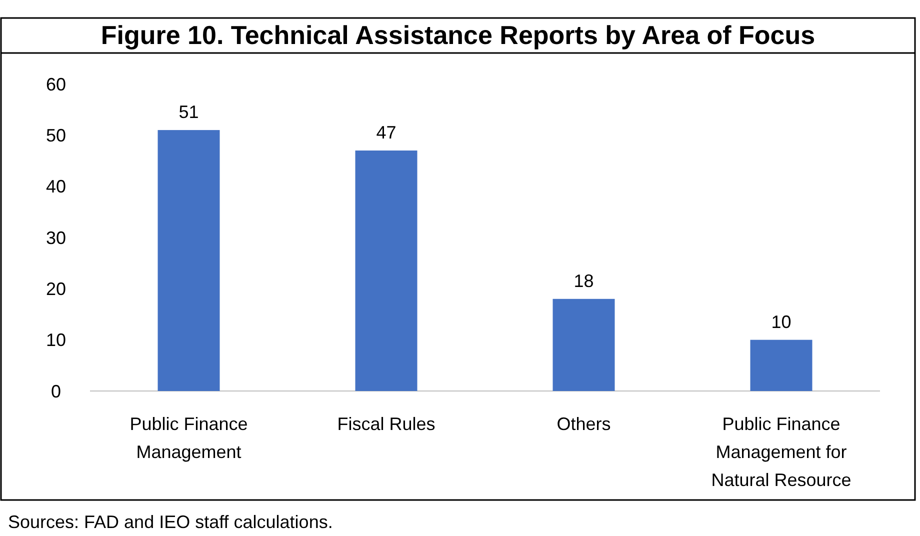  What do you see at coordinates (56, 84) in the screenshot?
I see `y-tick-label: 60` at bounding box center [56, 84].